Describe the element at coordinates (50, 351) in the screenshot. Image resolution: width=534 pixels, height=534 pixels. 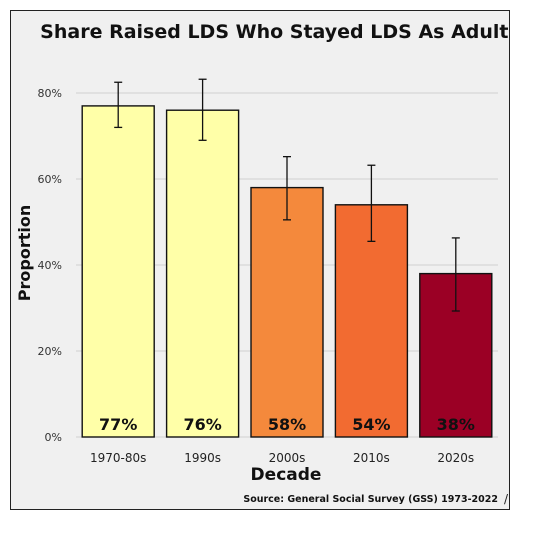
I see `y-tick-label: 20%` at that location.